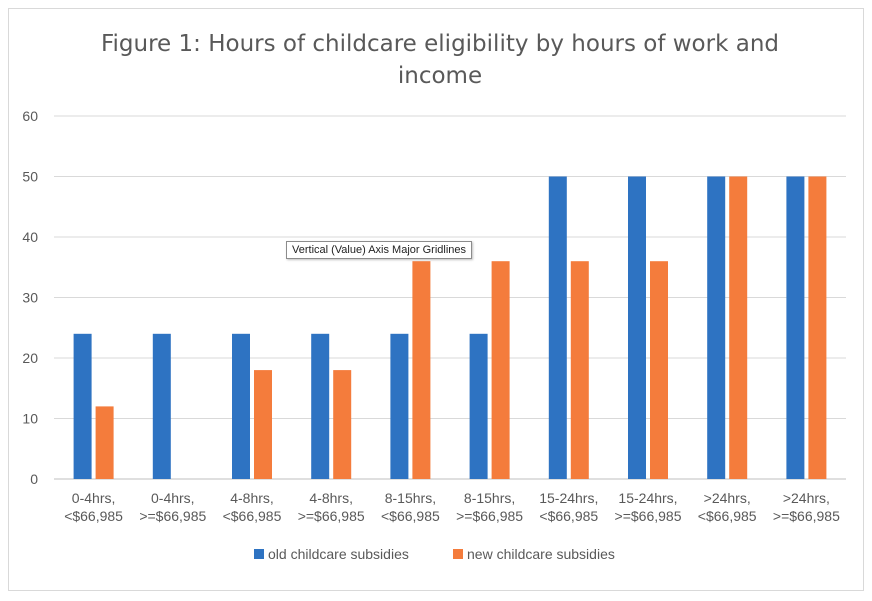  What do you see at coordinates (252, 507) in the screenshot?
I see `x-tick-label-2: 4-8hrs, <$66,985` at bounding box center [252, 507].